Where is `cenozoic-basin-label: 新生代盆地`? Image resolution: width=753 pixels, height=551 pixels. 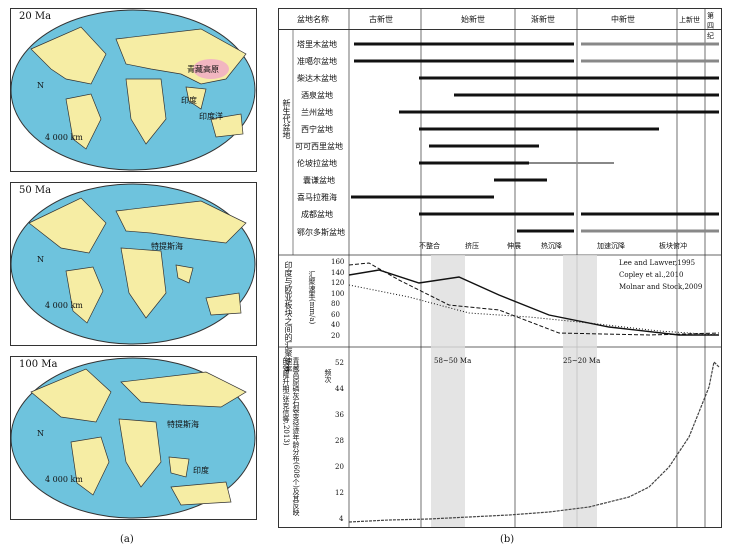
cenozoic-basin-label: 新生代盆地 is located at coordinates (286, 119).